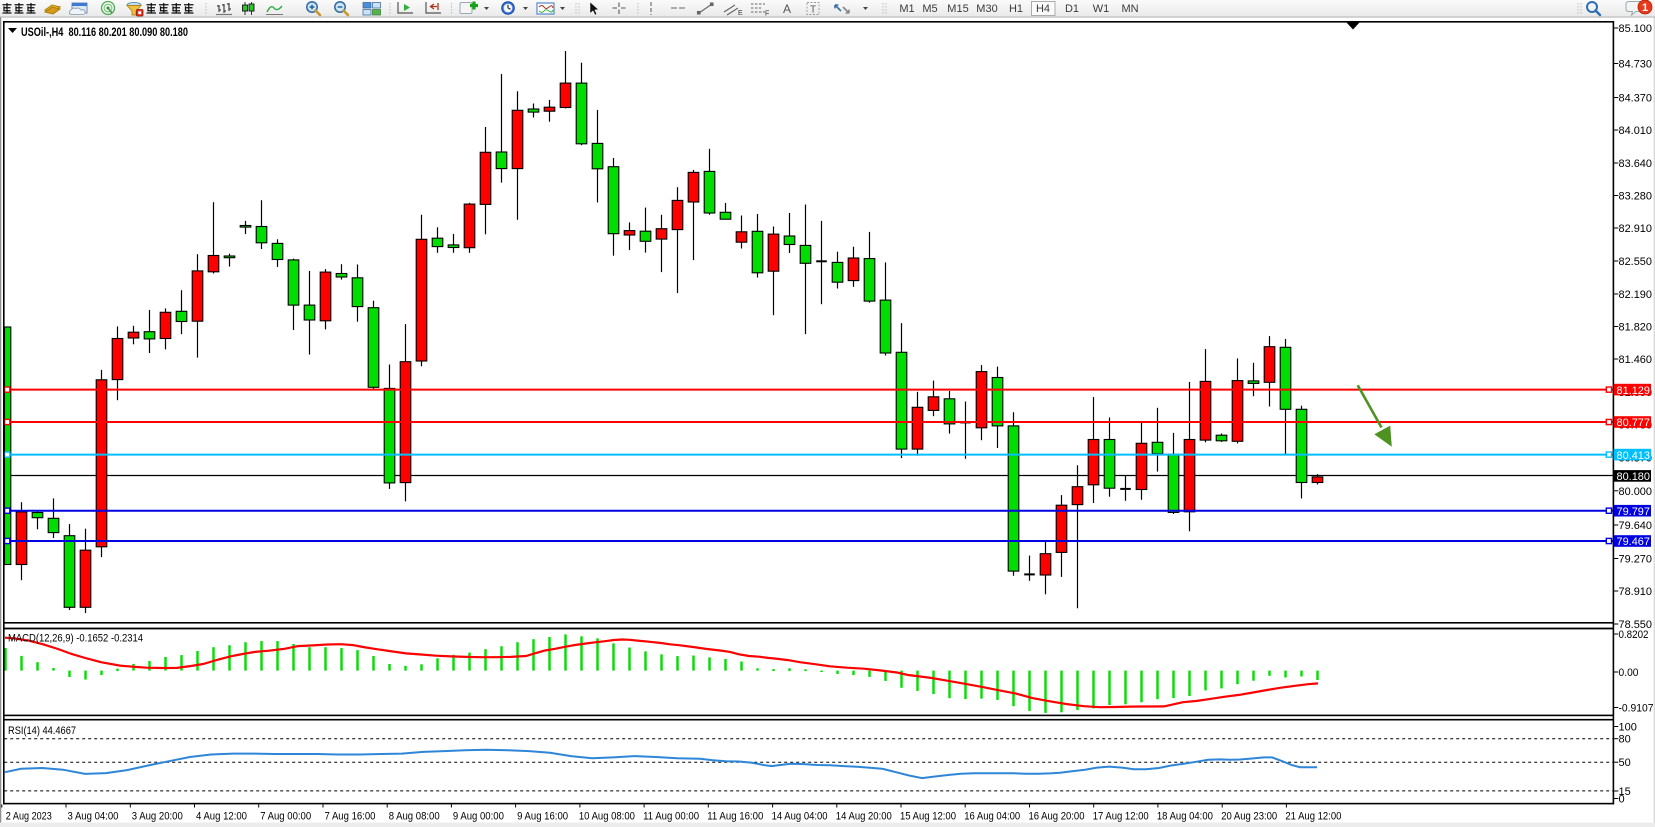 The height and width of the screenshot is (827, 1655). Describe the element at coordinates (1622, 800) in the screenshot. I see `svg-text: 0` at that location.